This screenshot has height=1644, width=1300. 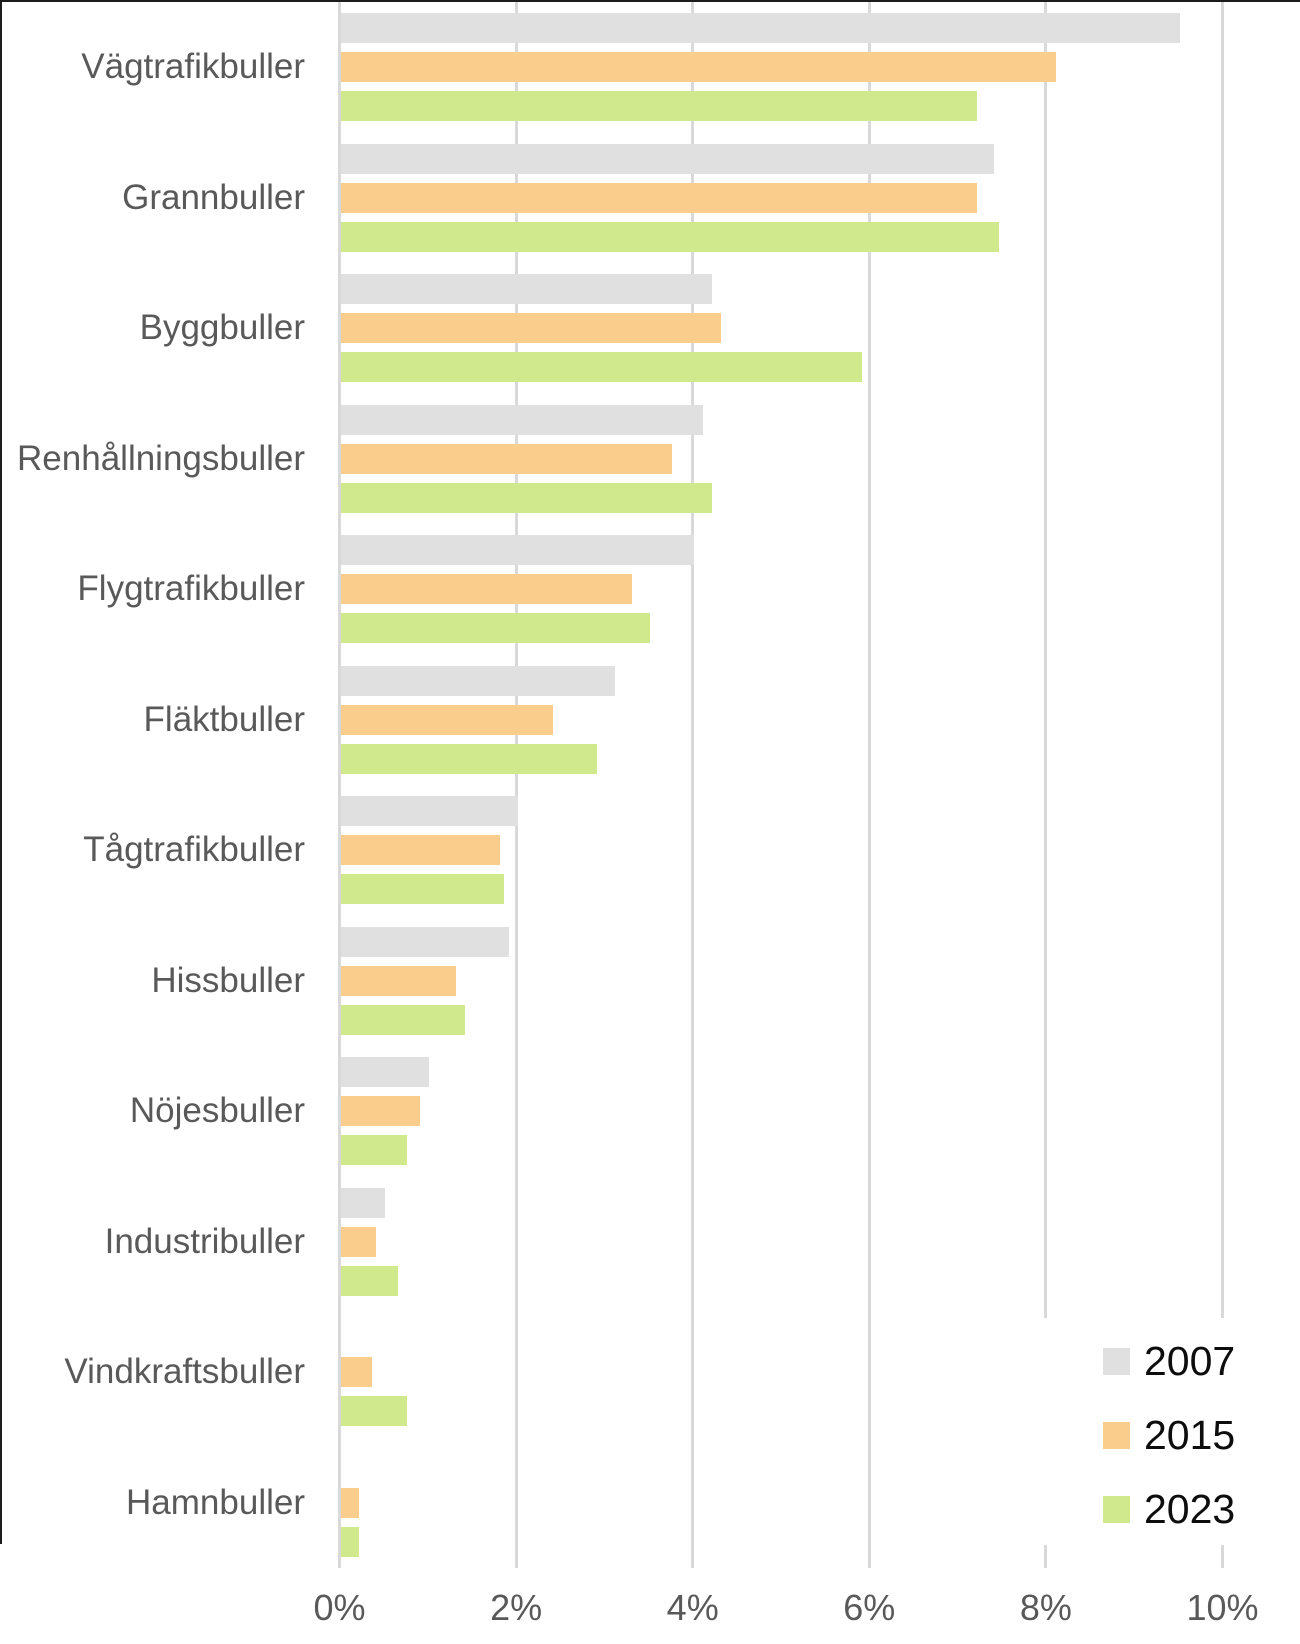 What do you see at coordinates (215, 1502) in the screenshot?
I see `category-label-hamnbuller: Hamnbuller` at bounding box center [215, 1502].